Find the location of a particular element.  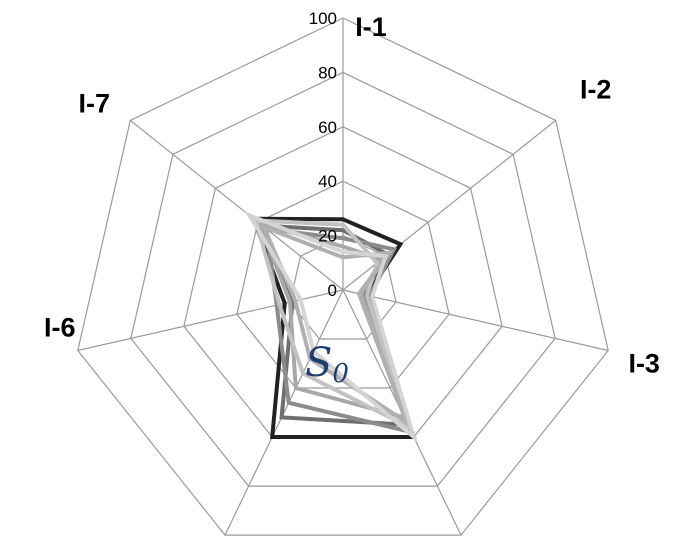

annotation-subscript: 0 is located at coordinates (340, 374).